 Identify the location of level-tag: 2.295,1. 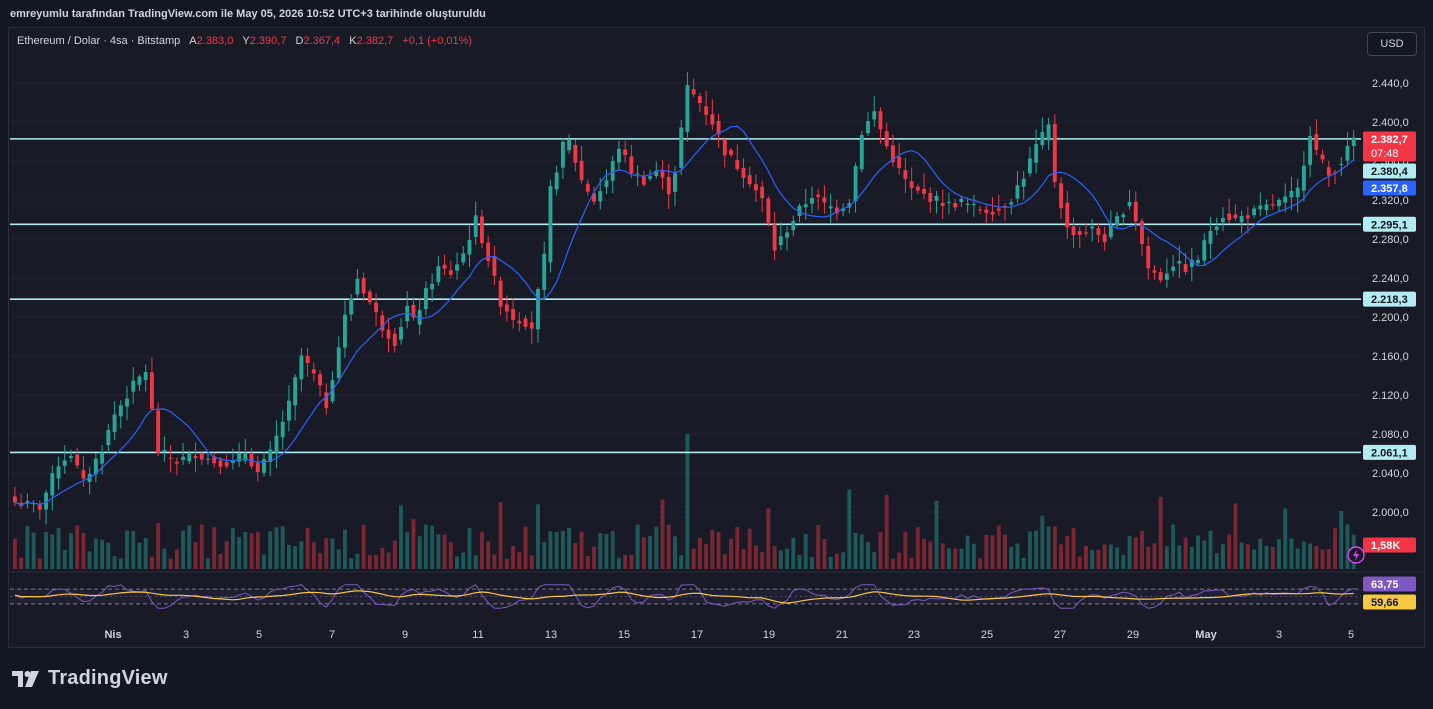
(1389, 224).